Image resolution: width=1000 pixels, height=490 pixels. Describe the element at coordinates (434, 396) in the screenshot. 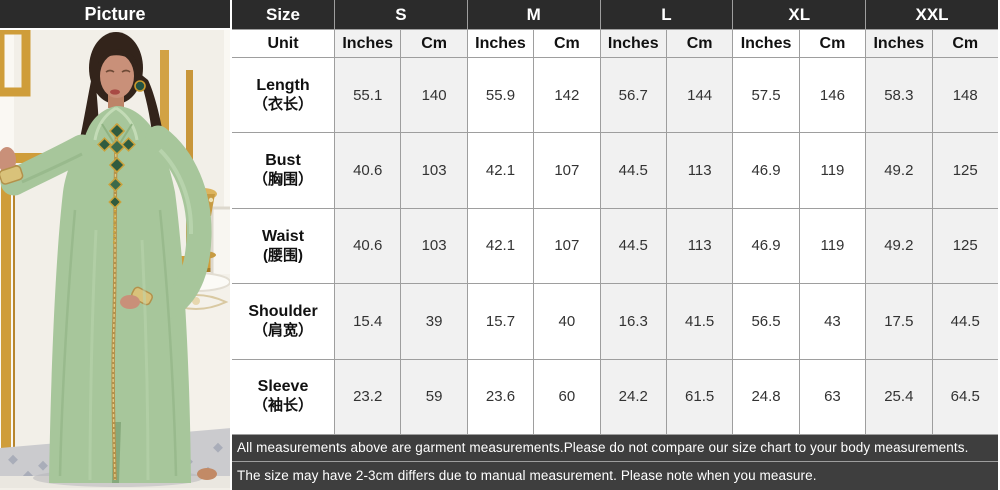

I see `table-cell: 59` at that location.